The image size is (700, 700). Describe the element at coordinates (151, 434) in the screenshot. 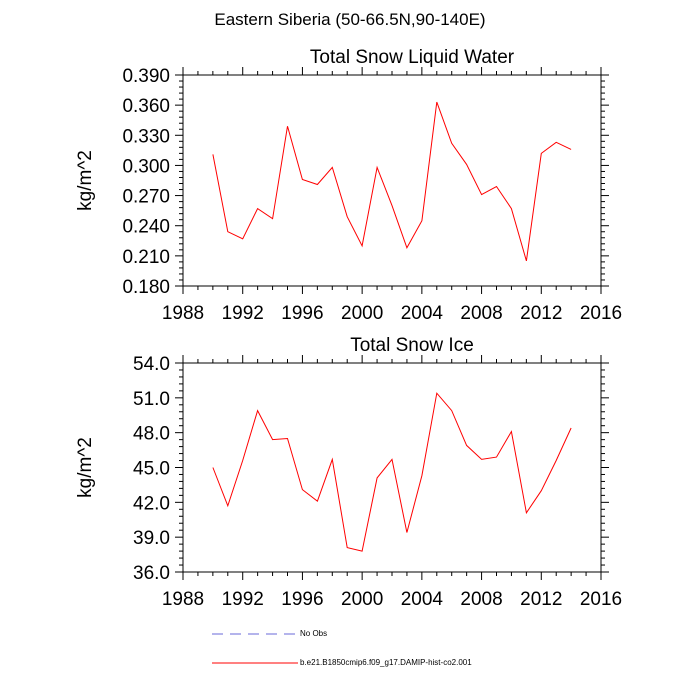

I see `y-tick-label: 48.0` at that location.